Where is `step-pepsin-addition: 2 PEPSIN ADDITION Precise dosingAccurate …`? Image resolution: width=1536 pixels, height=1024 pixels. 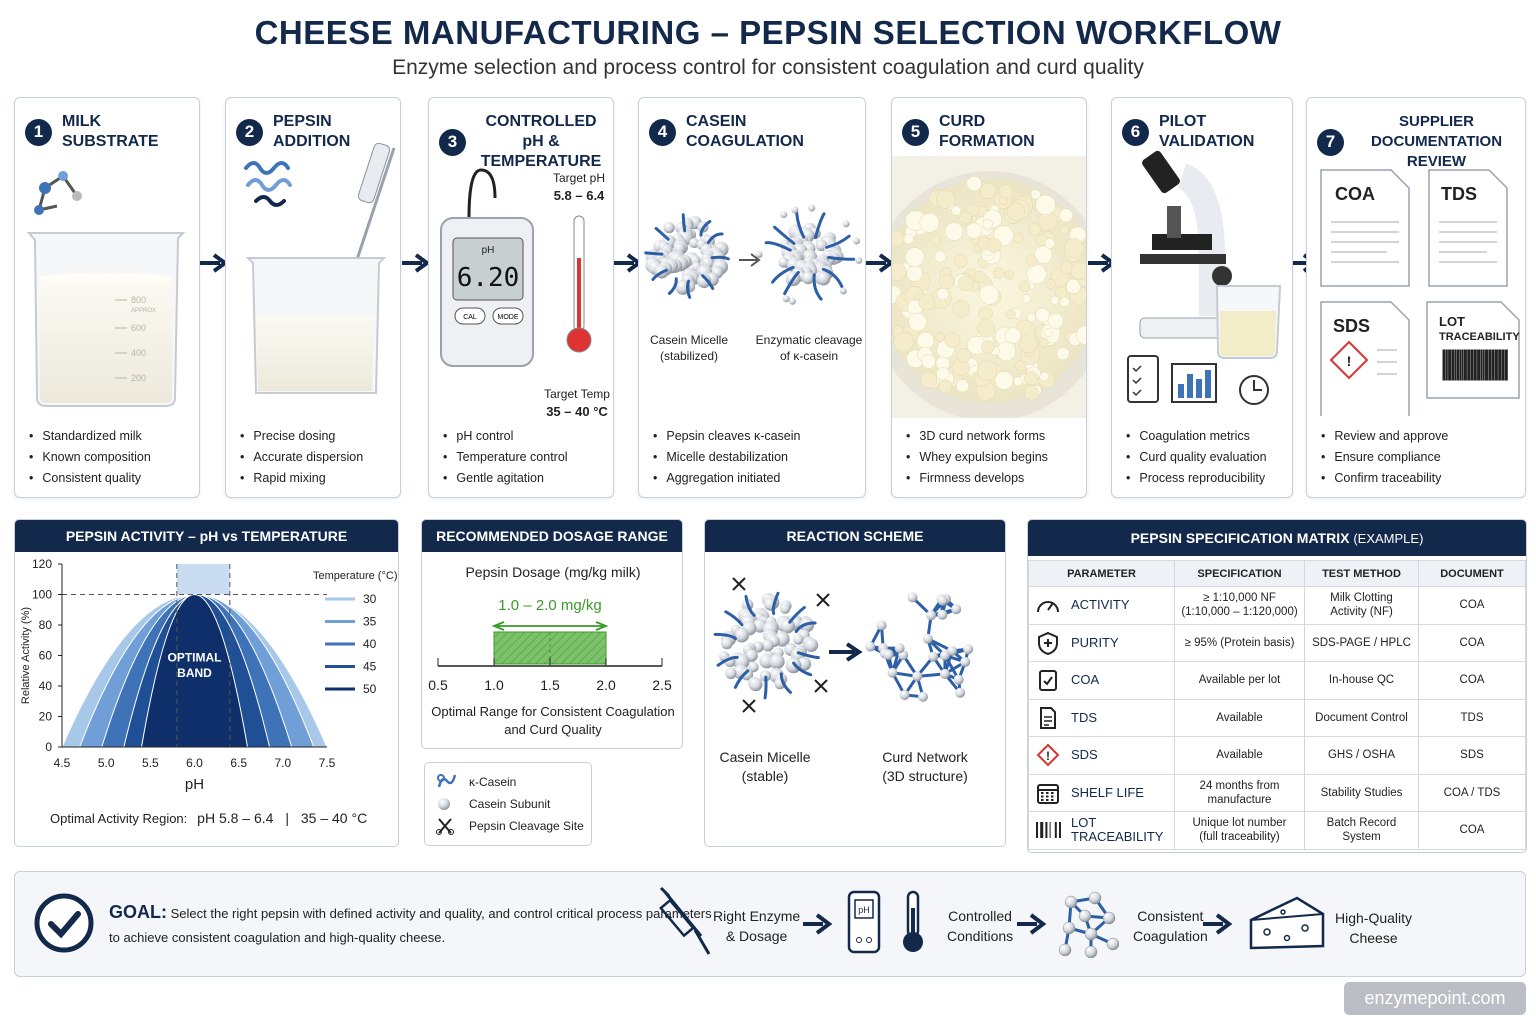 step-pepsin-addition: 2 PEPSIN ADDITION Precise dosingAccurate … is located at coordinates (313, 297).